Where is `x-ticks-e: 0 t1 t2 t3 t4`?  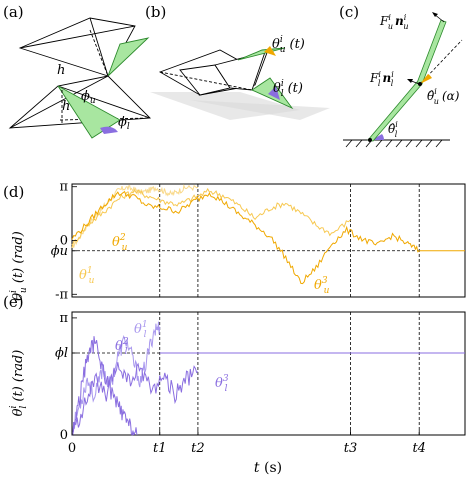 x-ticks-e: 0 t1 t2 t3 t4 is located at coordinates (247, 443).